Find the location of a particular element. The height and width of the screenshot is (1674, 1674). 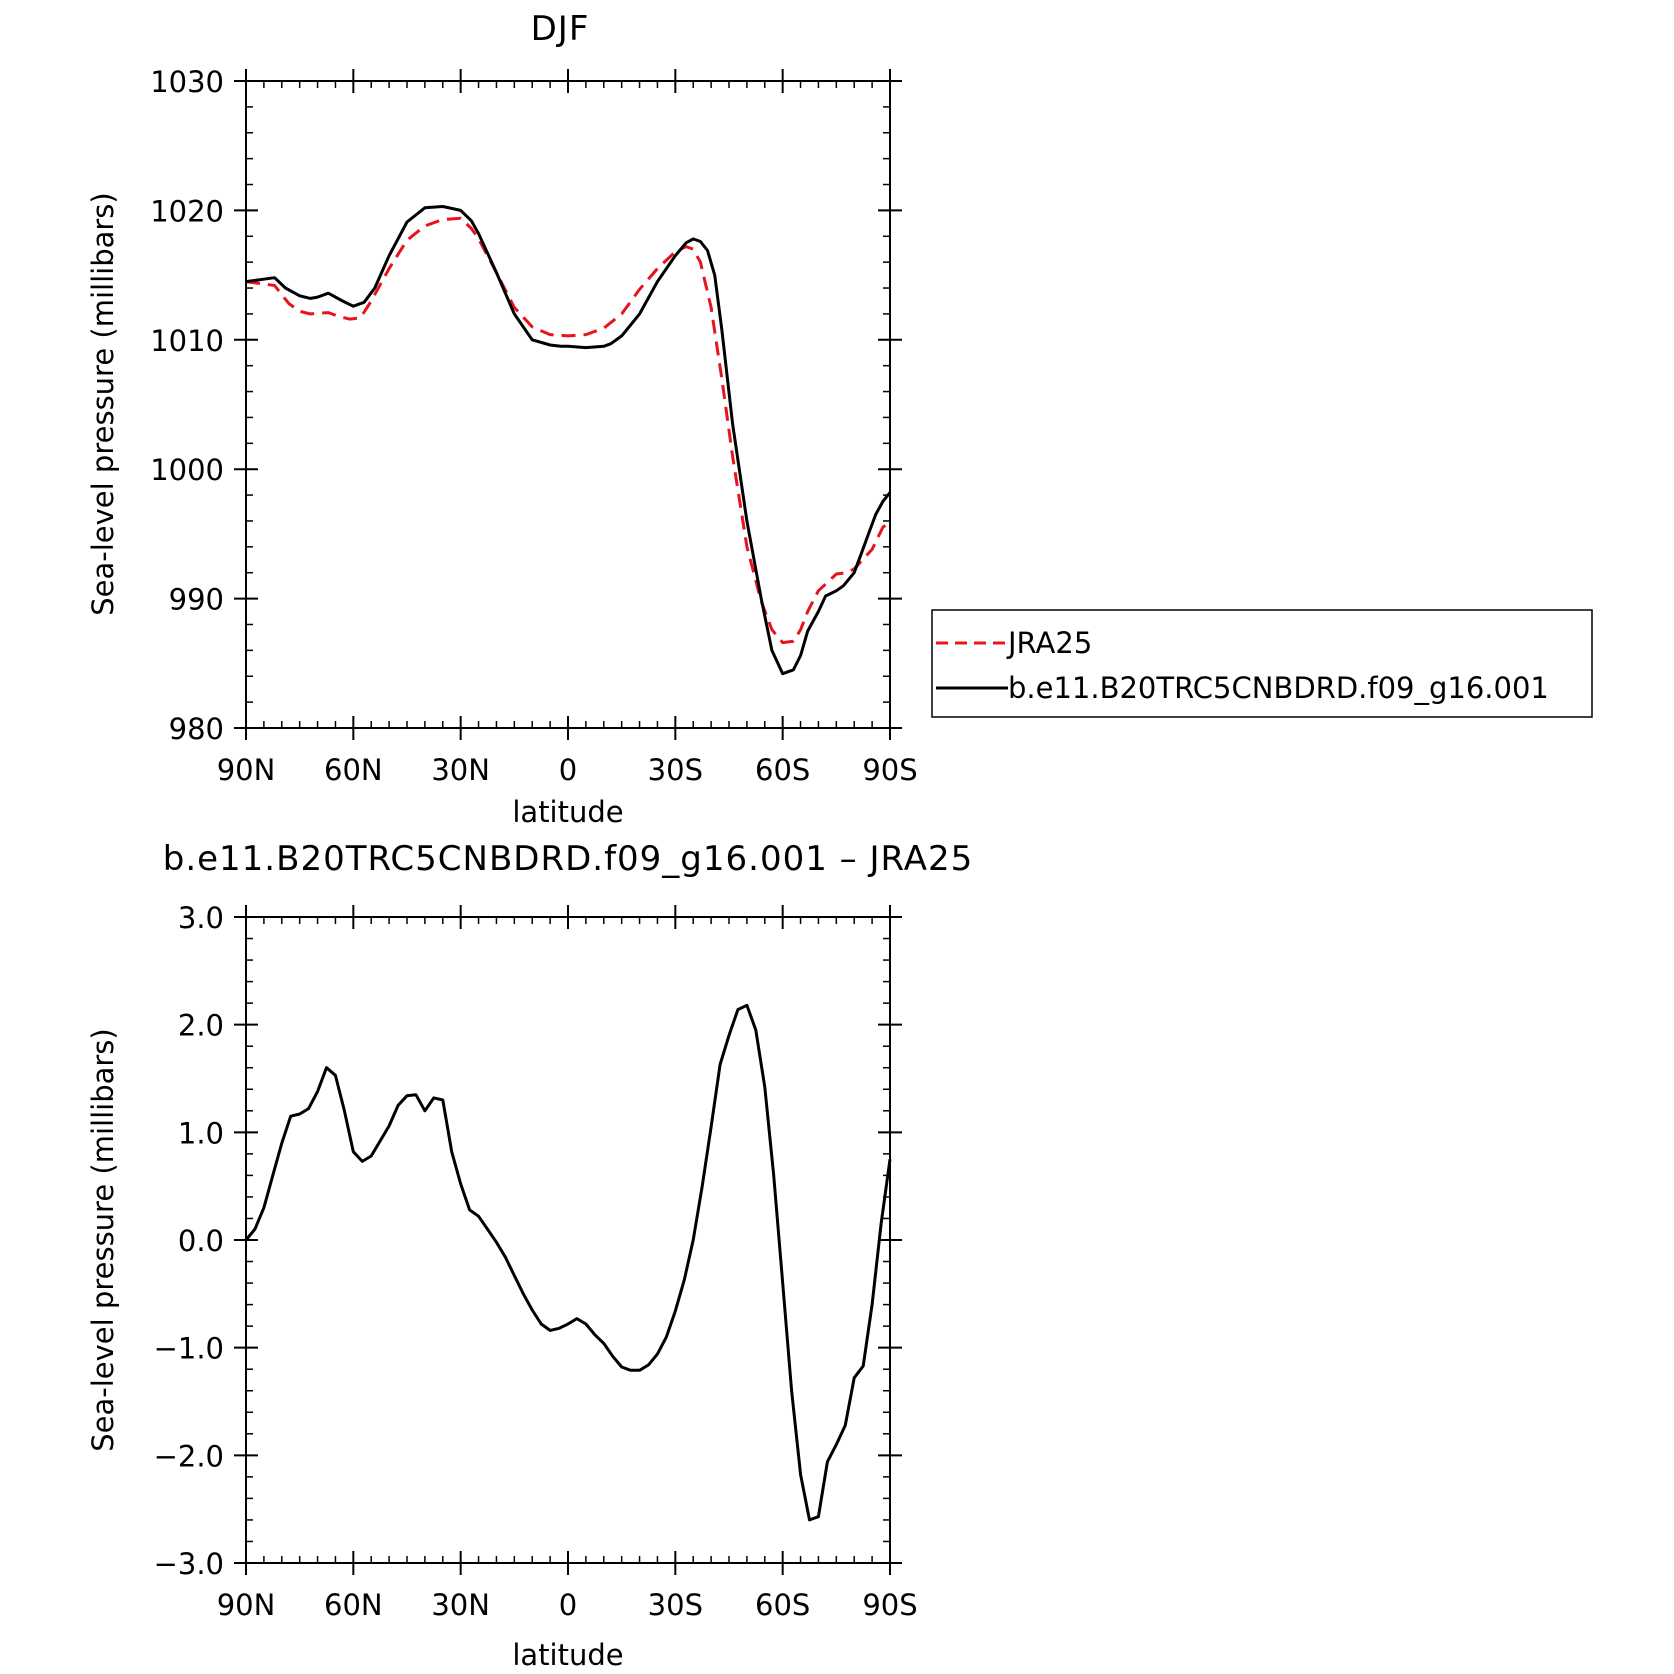

top-panel-y-tick-label: 990 is located at coordinates (196, 600).